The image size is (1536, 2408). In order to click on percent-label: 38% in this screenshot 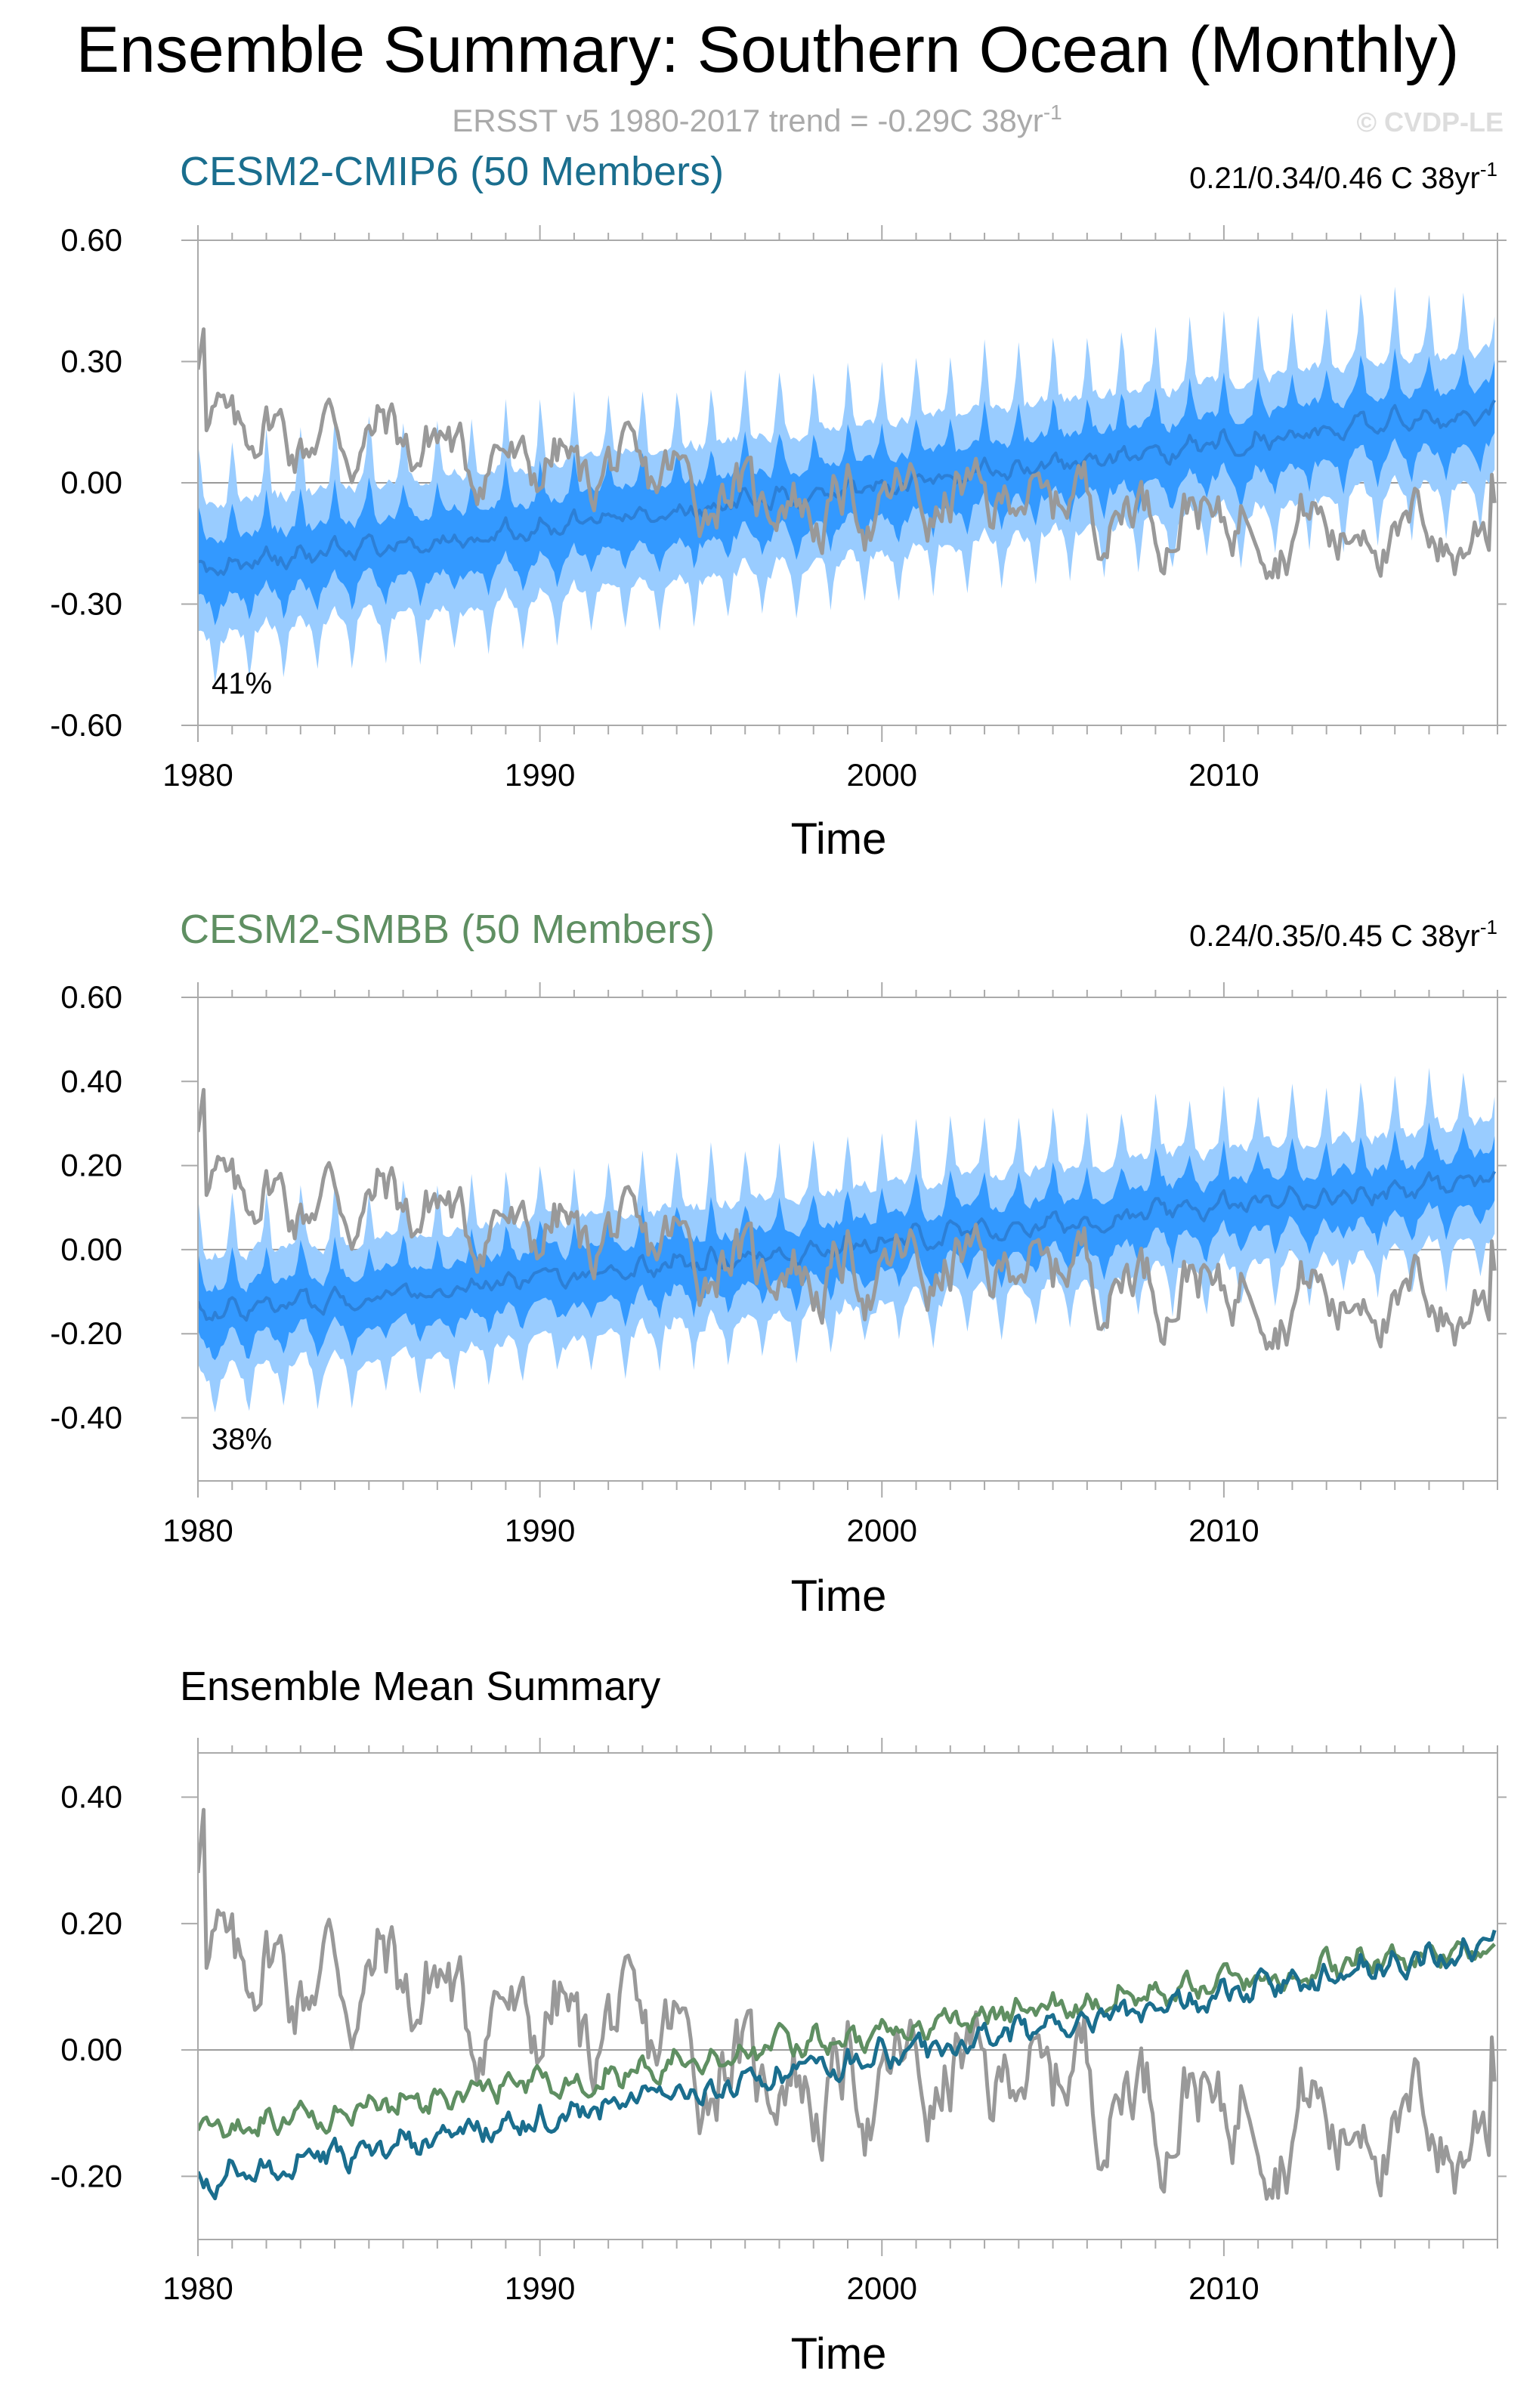, I will do `click(242, 1439)`.